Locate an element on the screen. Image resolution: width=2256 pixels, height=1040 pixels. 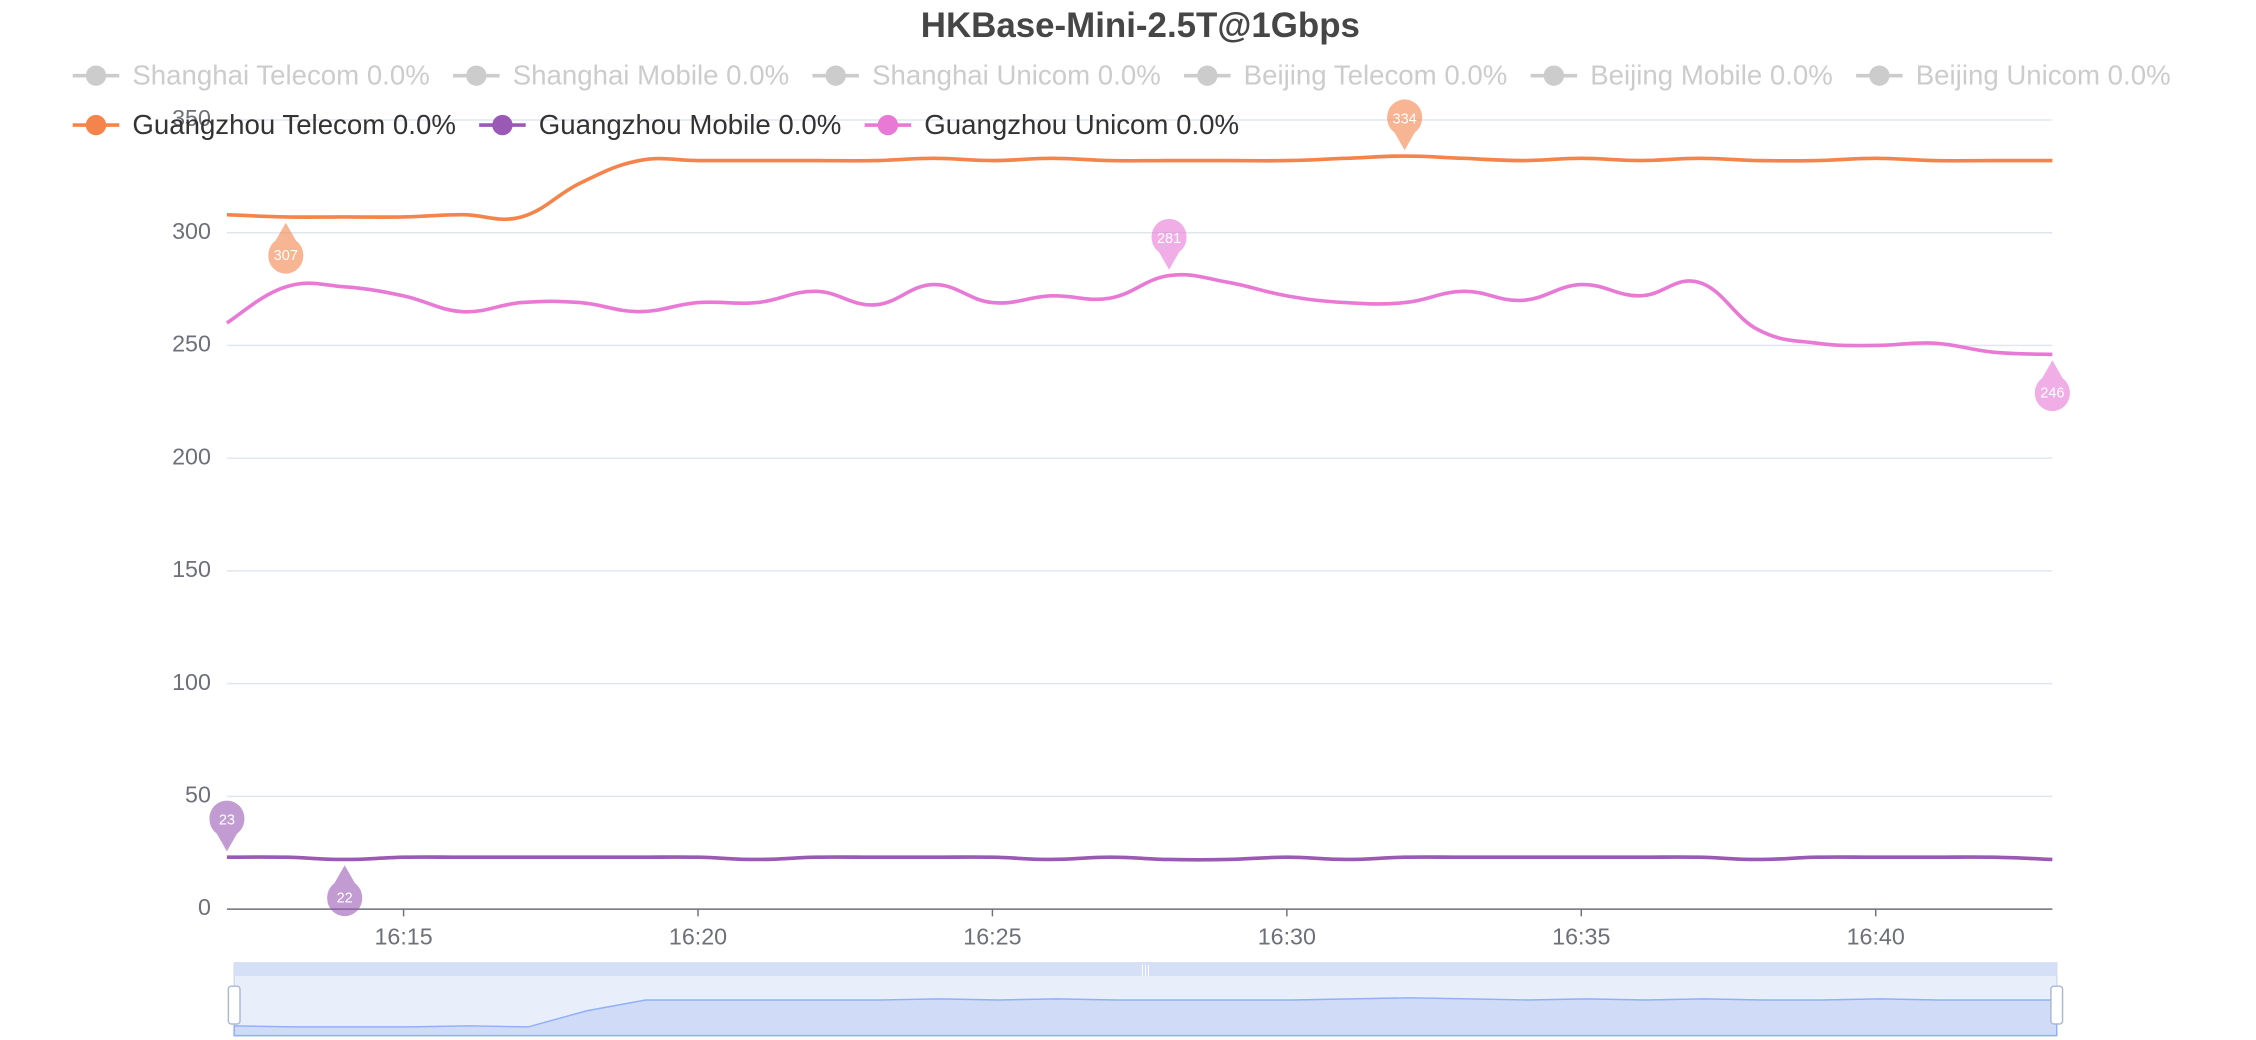
zoom-top-bar is located at coordinates (1145, 969).